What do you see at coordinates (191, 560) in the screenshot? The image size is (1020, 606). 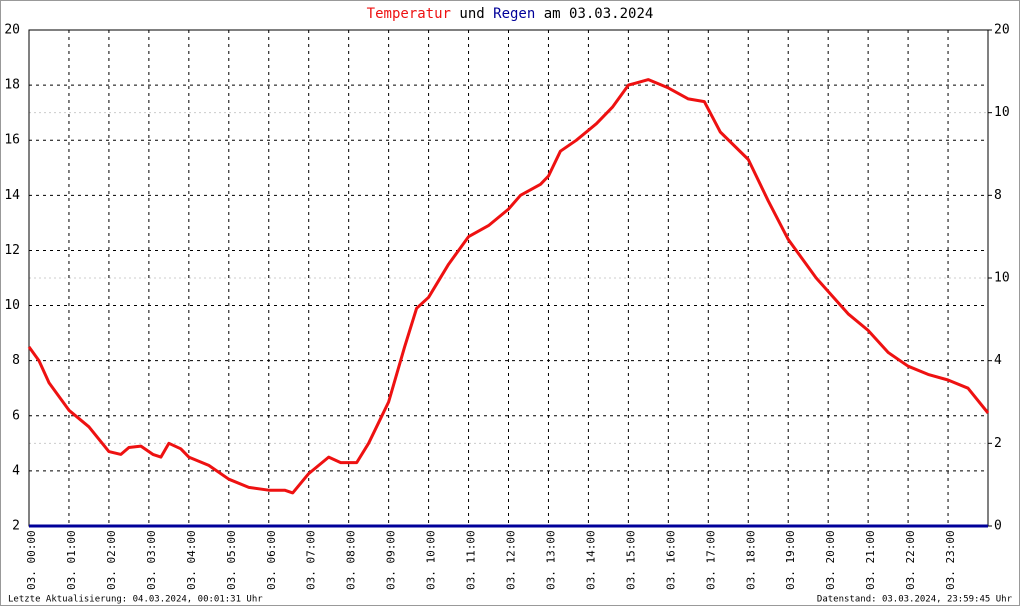 I see `x-tick-label: 03. 04:00` at bounding box center [191, 560].